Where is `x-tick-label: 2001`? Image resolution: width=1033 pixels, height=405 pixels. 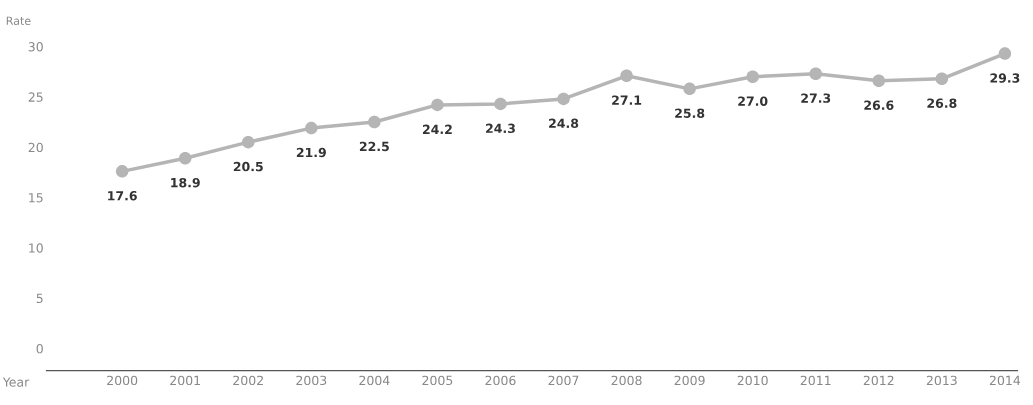
x-tick-label: 2001 is located at coordinates (185, 380).